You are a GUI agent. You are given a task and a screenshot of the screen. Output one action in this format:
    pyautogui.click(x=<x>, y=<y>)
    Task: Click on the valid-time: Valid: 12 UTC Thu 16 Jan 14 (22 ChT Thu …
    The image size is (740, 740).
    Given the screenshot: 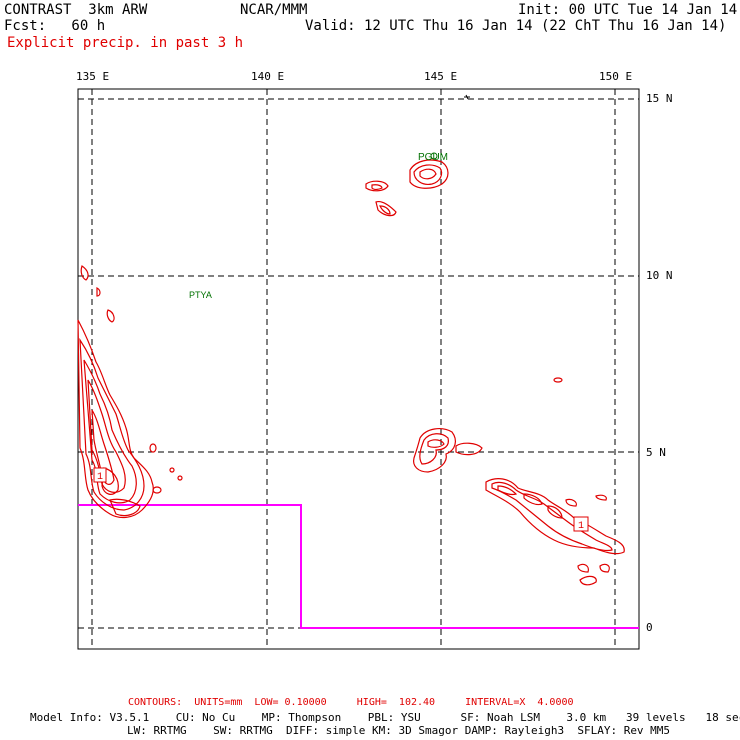 What is the action you would take?
    pyautogui.click(x=516, y=26)
    